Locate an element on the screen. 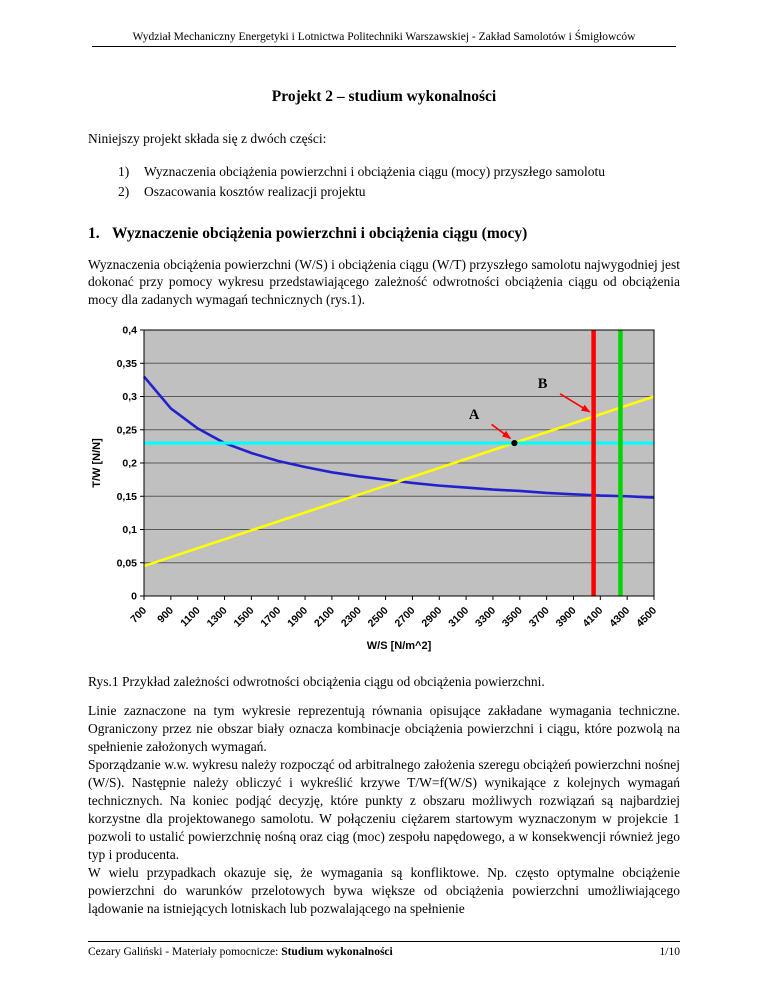 The height and width of the screenshot is (994, 768). svg-text: 0,2 is located at coordinates (129, 464).